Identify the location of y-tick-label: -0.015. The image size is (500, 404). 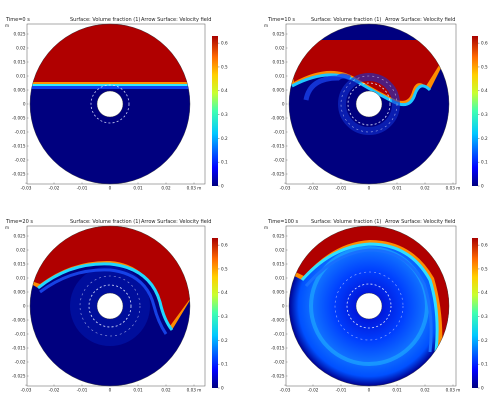
(278, 347).